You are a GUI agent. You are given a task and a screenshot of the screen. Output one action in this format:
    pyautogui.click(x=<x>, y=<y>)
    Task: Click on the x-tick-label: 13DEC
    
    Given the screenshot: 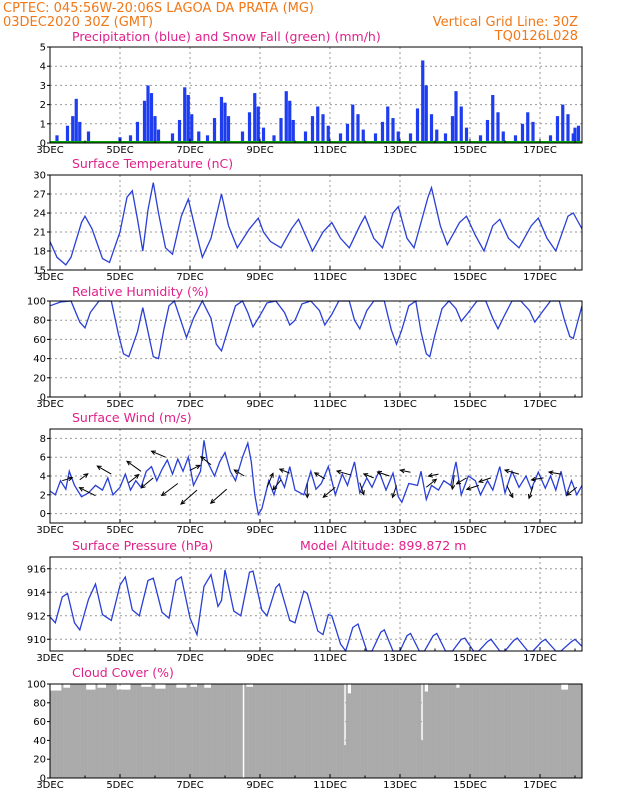 What is the action you would take?
    pyautogui.click(x=400, y=277)
    